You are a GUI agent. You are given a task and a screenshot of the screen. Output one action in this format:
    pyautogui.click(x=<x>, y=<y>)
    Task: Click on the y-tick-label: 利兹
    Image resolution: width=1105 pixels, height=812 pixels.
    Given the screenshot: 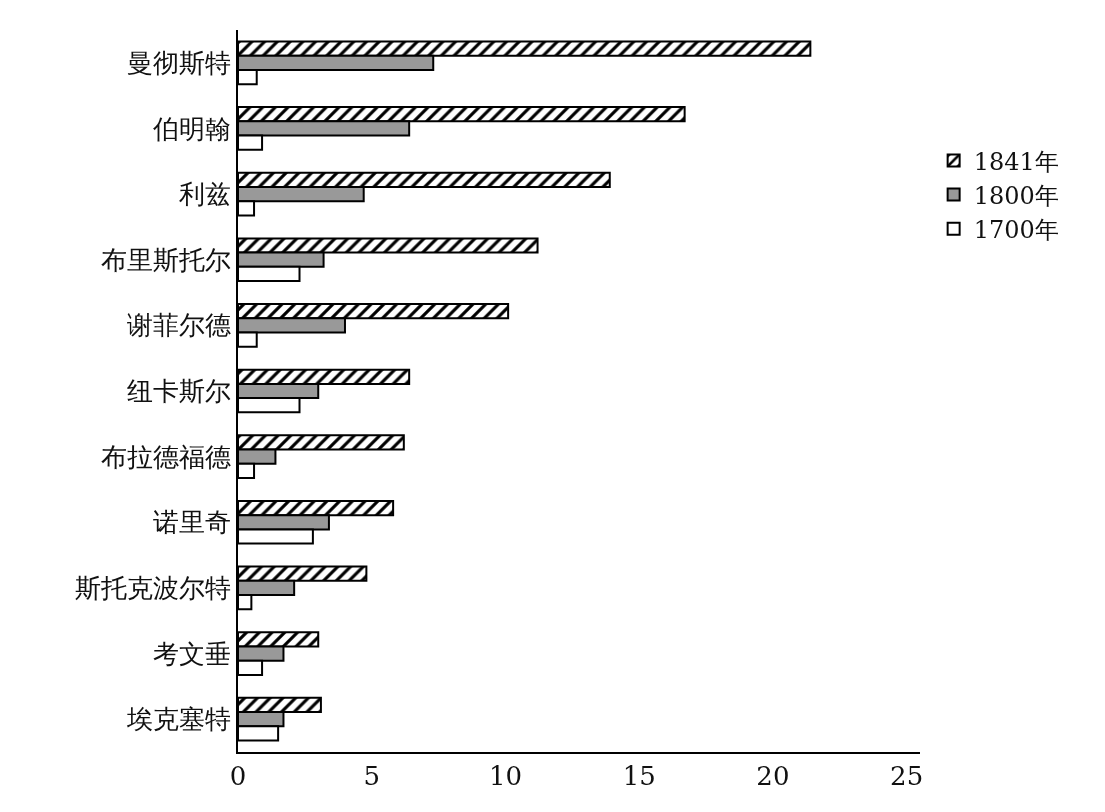 What is the action you would take?
    pyautogui.click(x=204, y=194)
    